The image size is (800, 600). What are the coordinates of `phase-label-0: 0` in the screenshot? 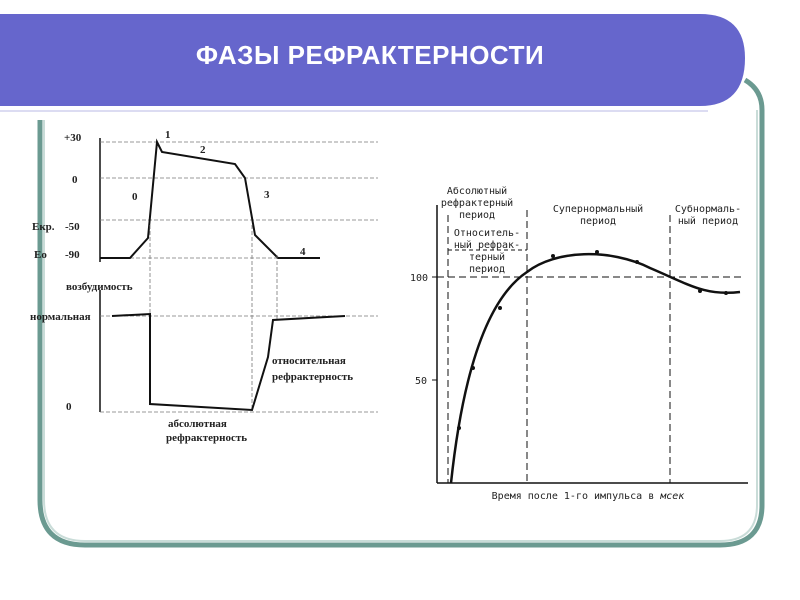 It's located at (135, 197).